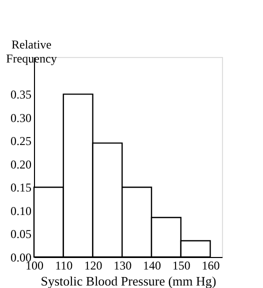  I want to click on x-tick-label: 110, so click(64, 265).